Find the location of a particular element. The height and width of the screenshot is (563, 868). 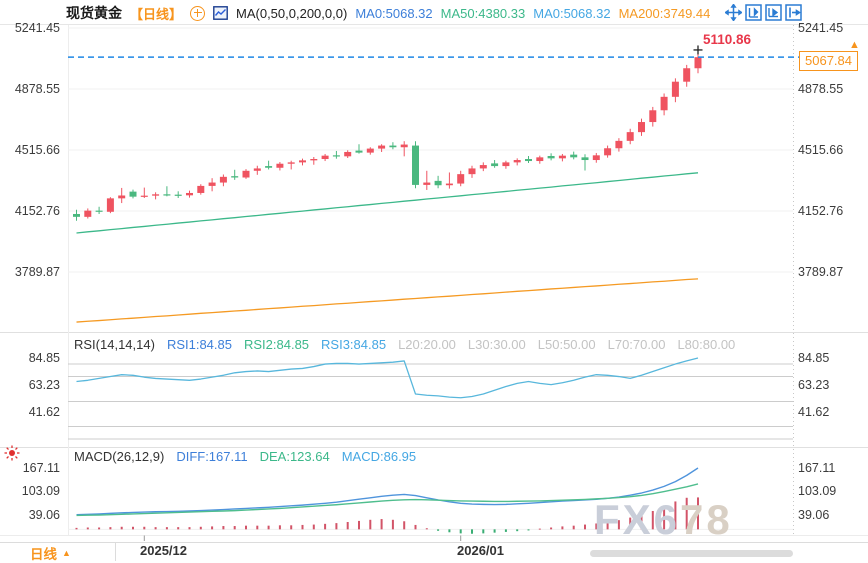

macd-value: MACD:86.95 is located at coordinates (379, 456).